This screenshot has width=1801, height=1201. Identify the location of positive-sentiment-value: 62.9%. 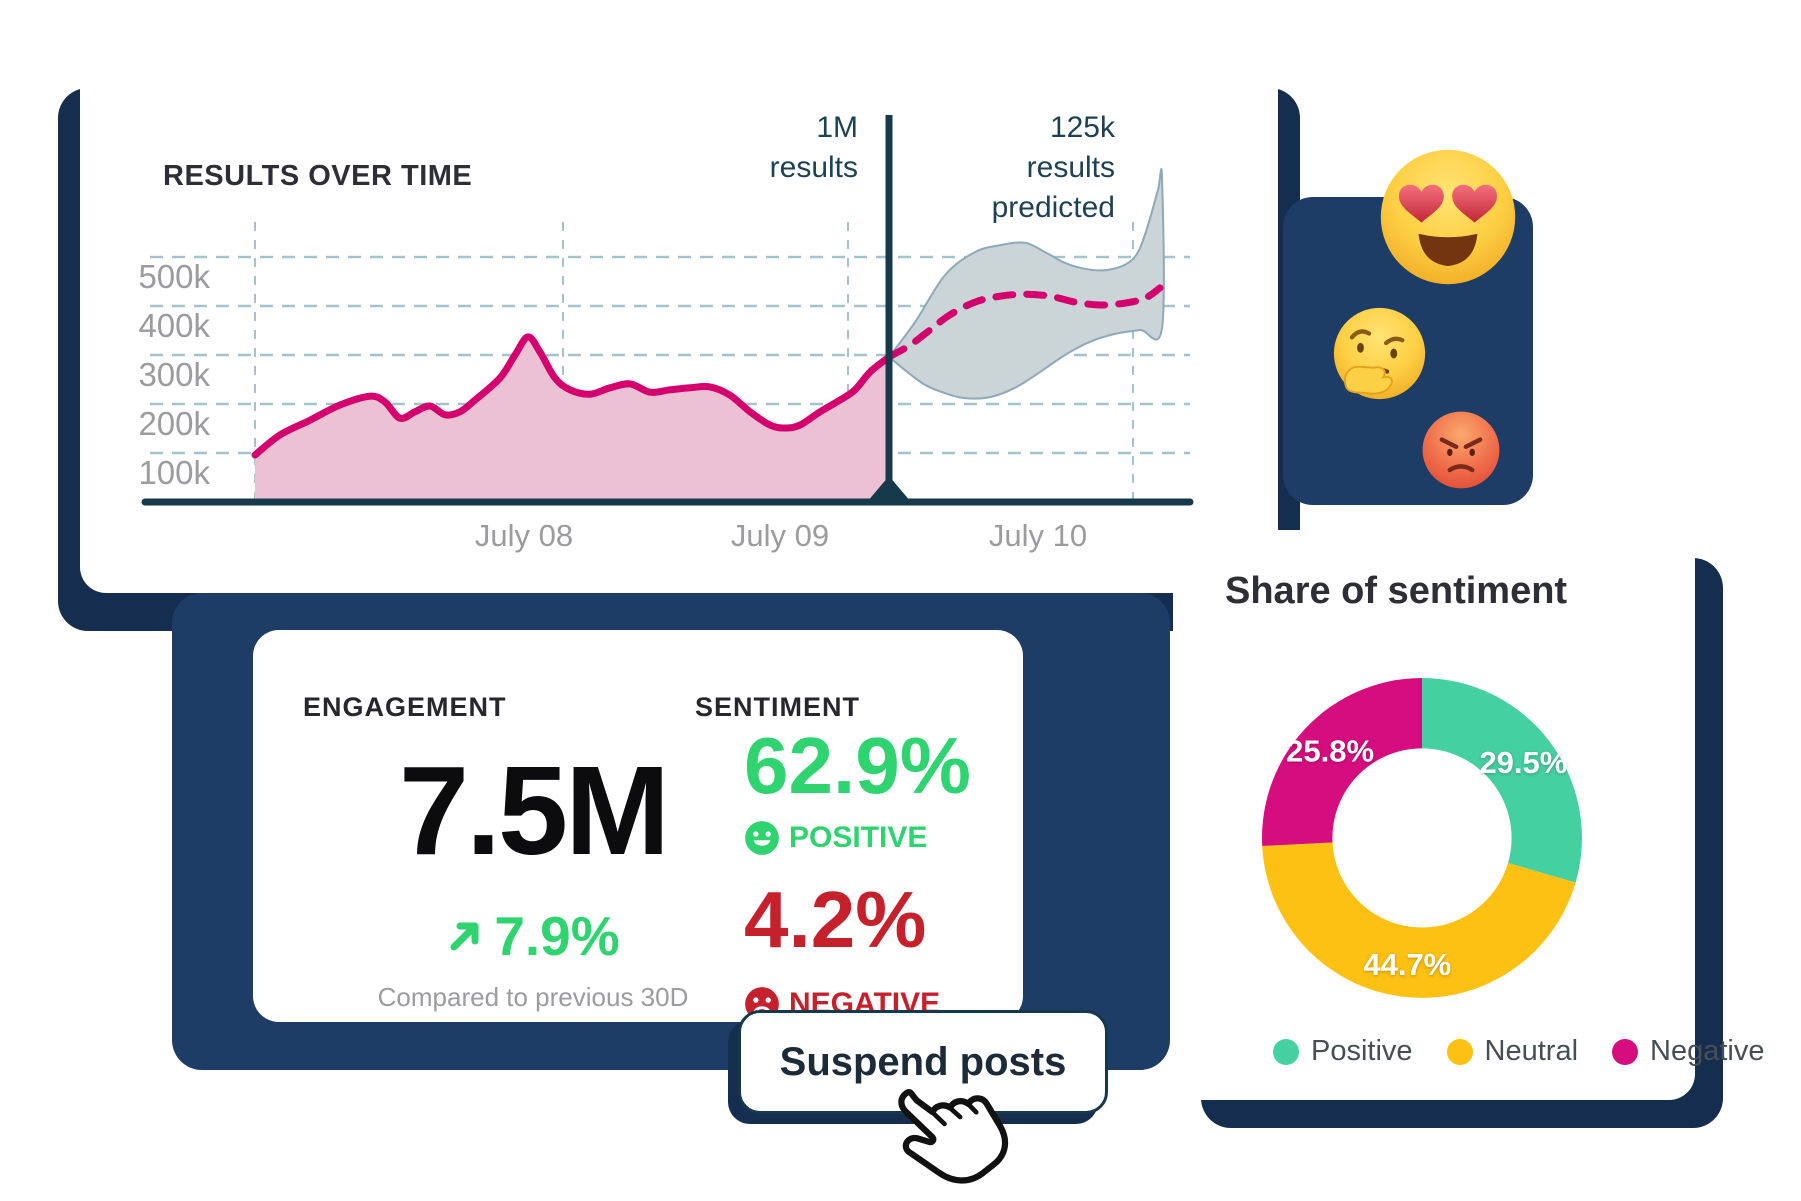
(857, 765).